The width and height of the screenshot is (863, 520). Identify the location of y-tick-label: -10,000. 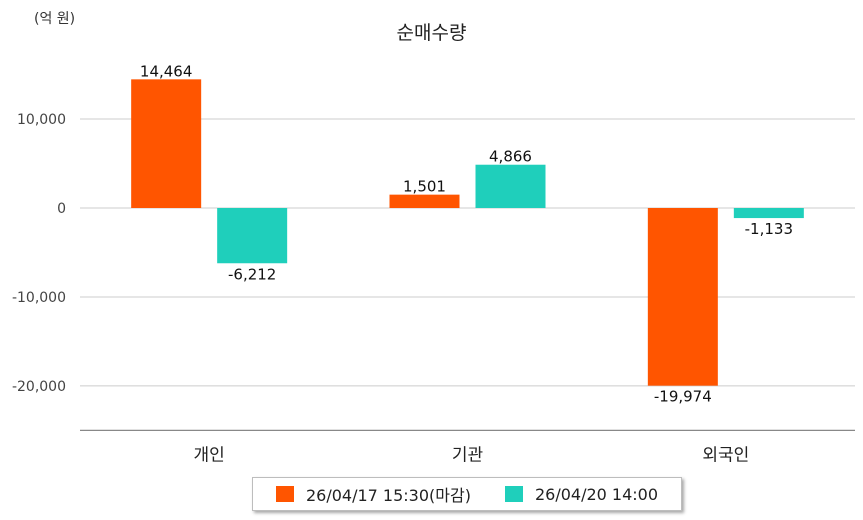
(39, 298).